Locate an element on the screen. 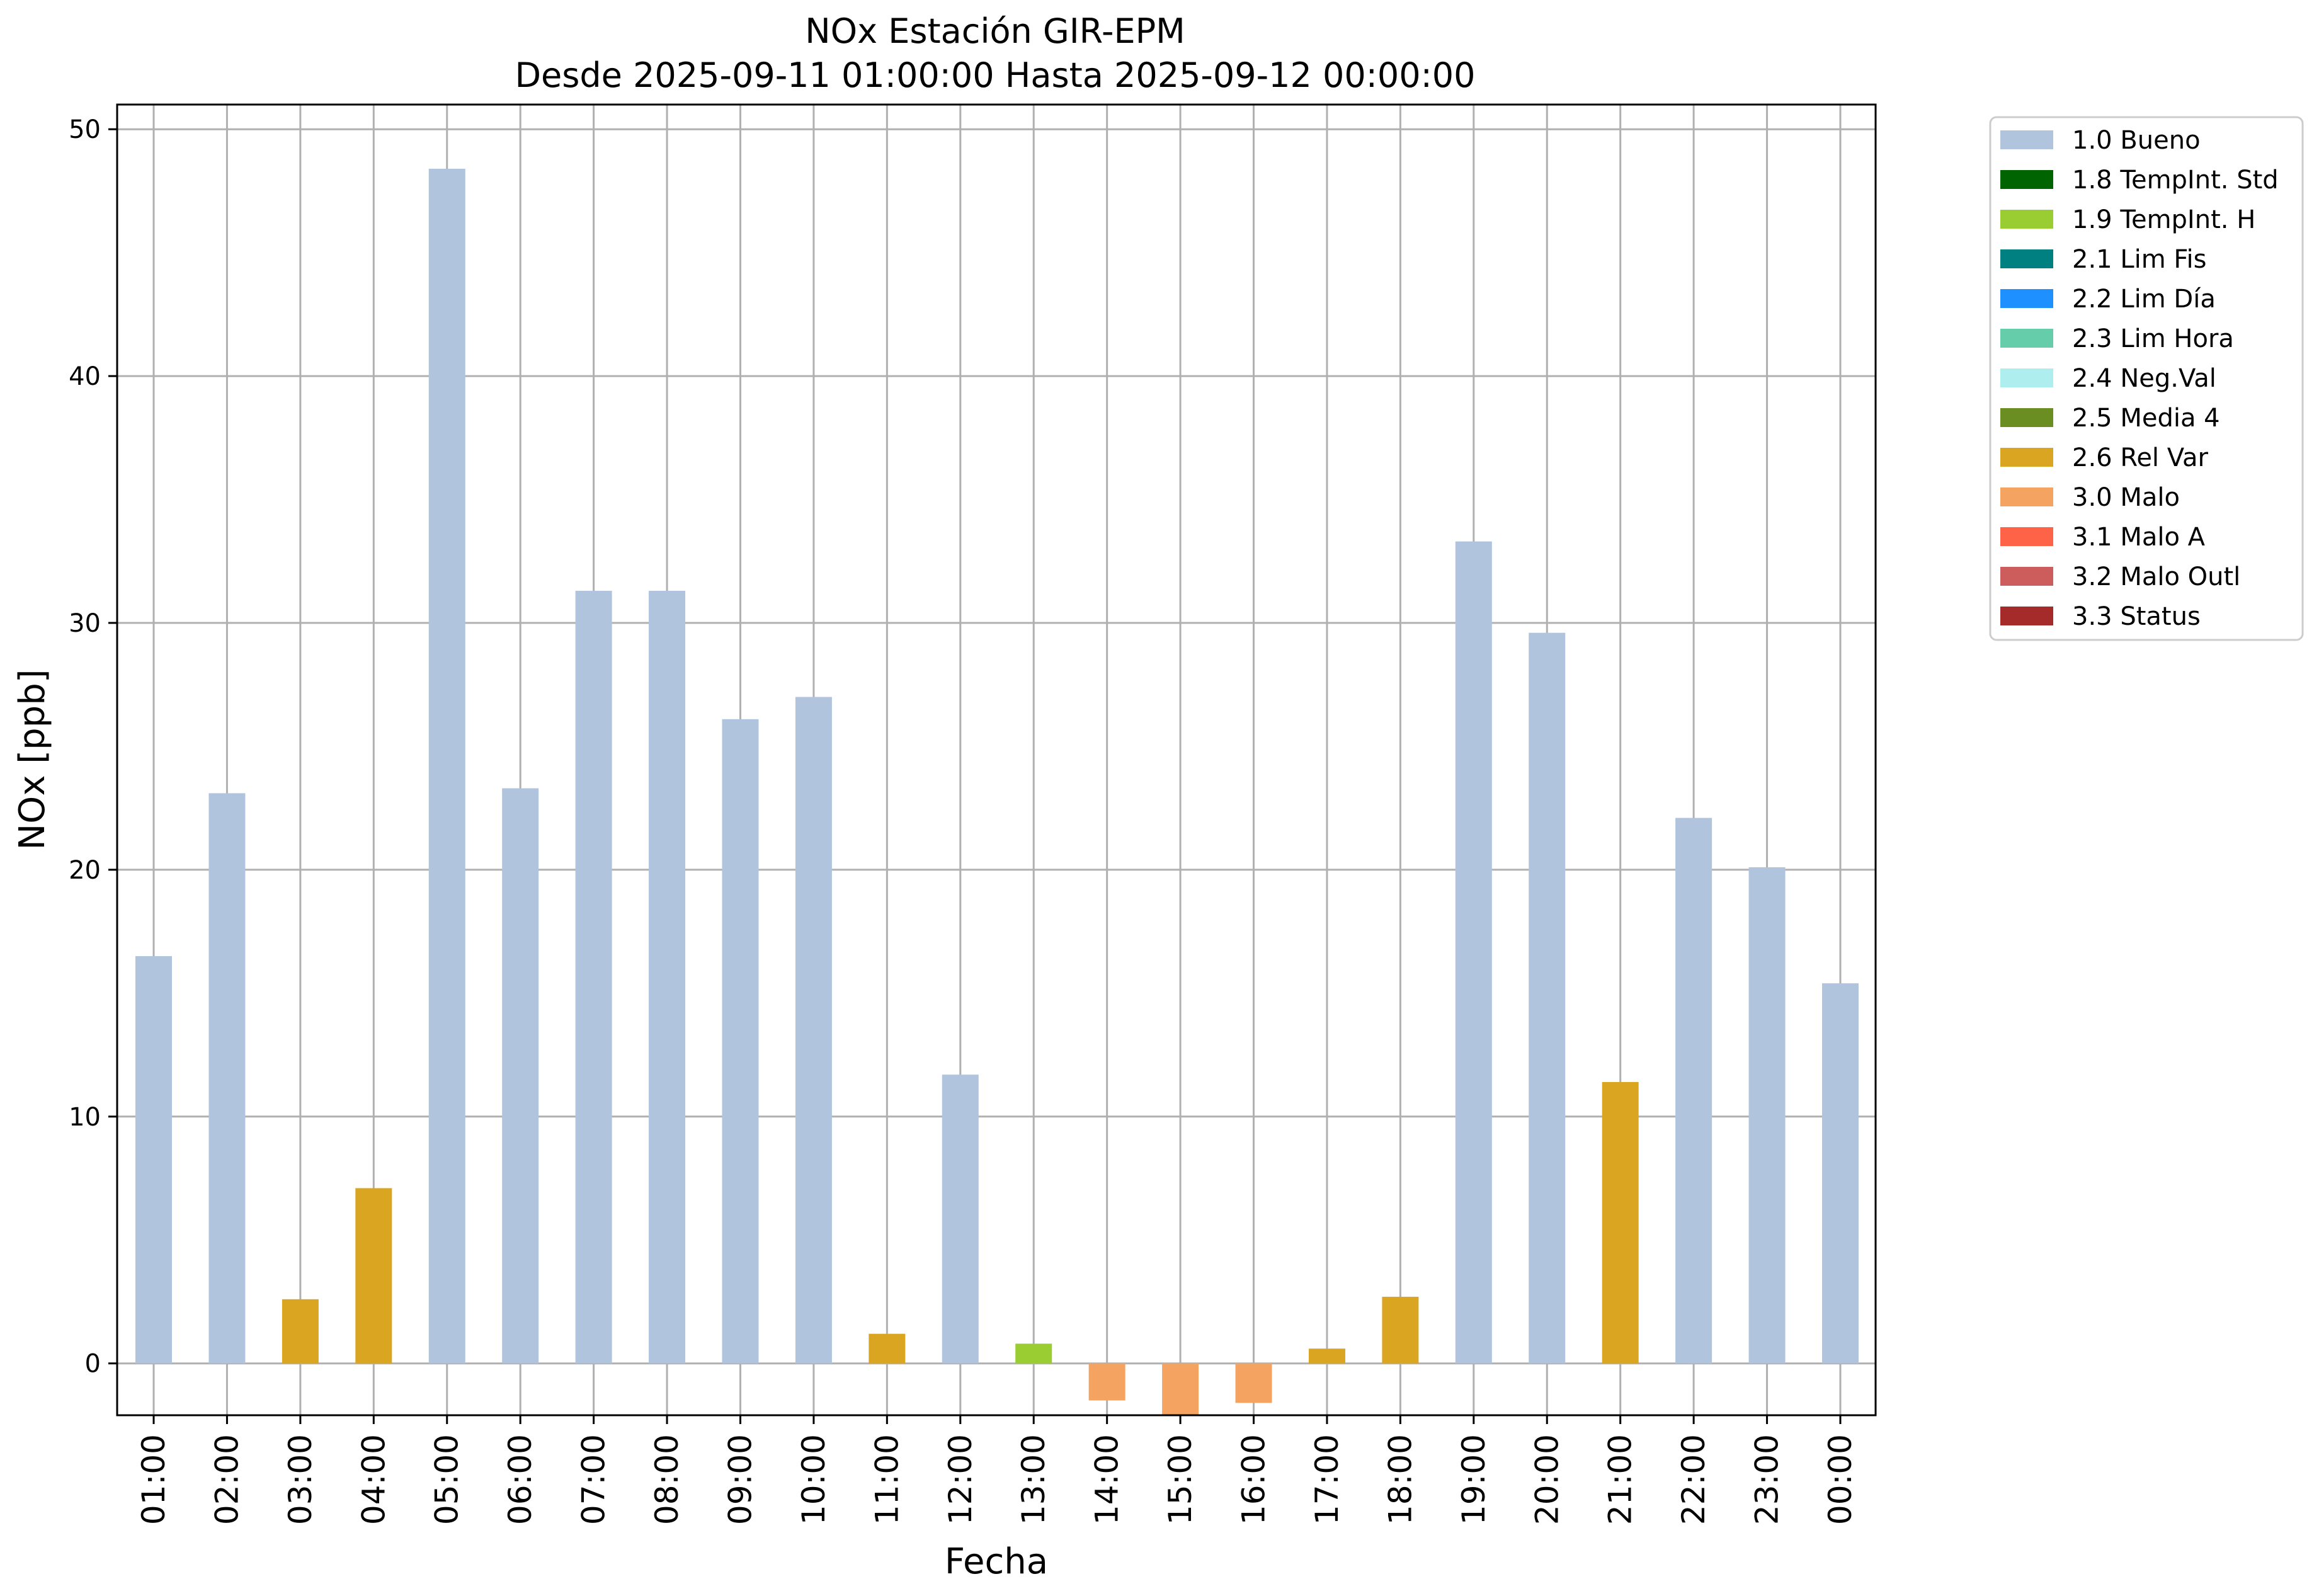 The height and width of the screenshot is (1596, 2319). x-tick-label: 04:00 is located at coordinates (373, 1479).